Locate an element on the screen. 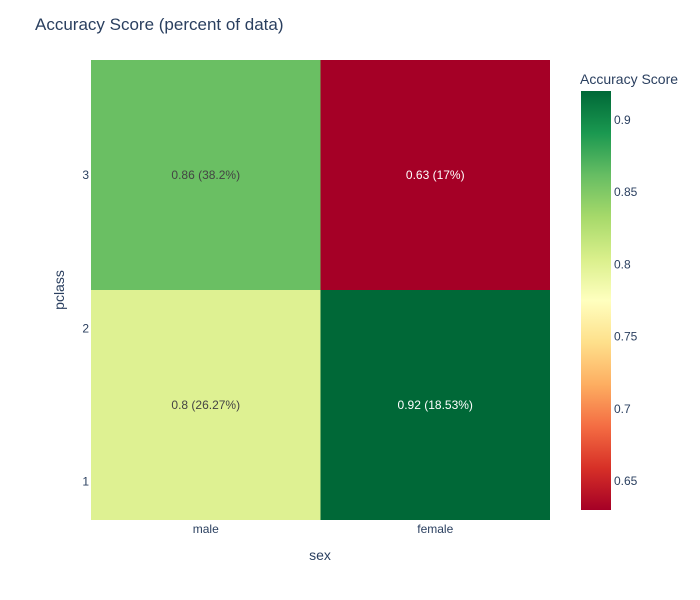 The image size is (700, 600). chart-title: Accuracy Score (percent of data) is located at coordinates (159, 24).